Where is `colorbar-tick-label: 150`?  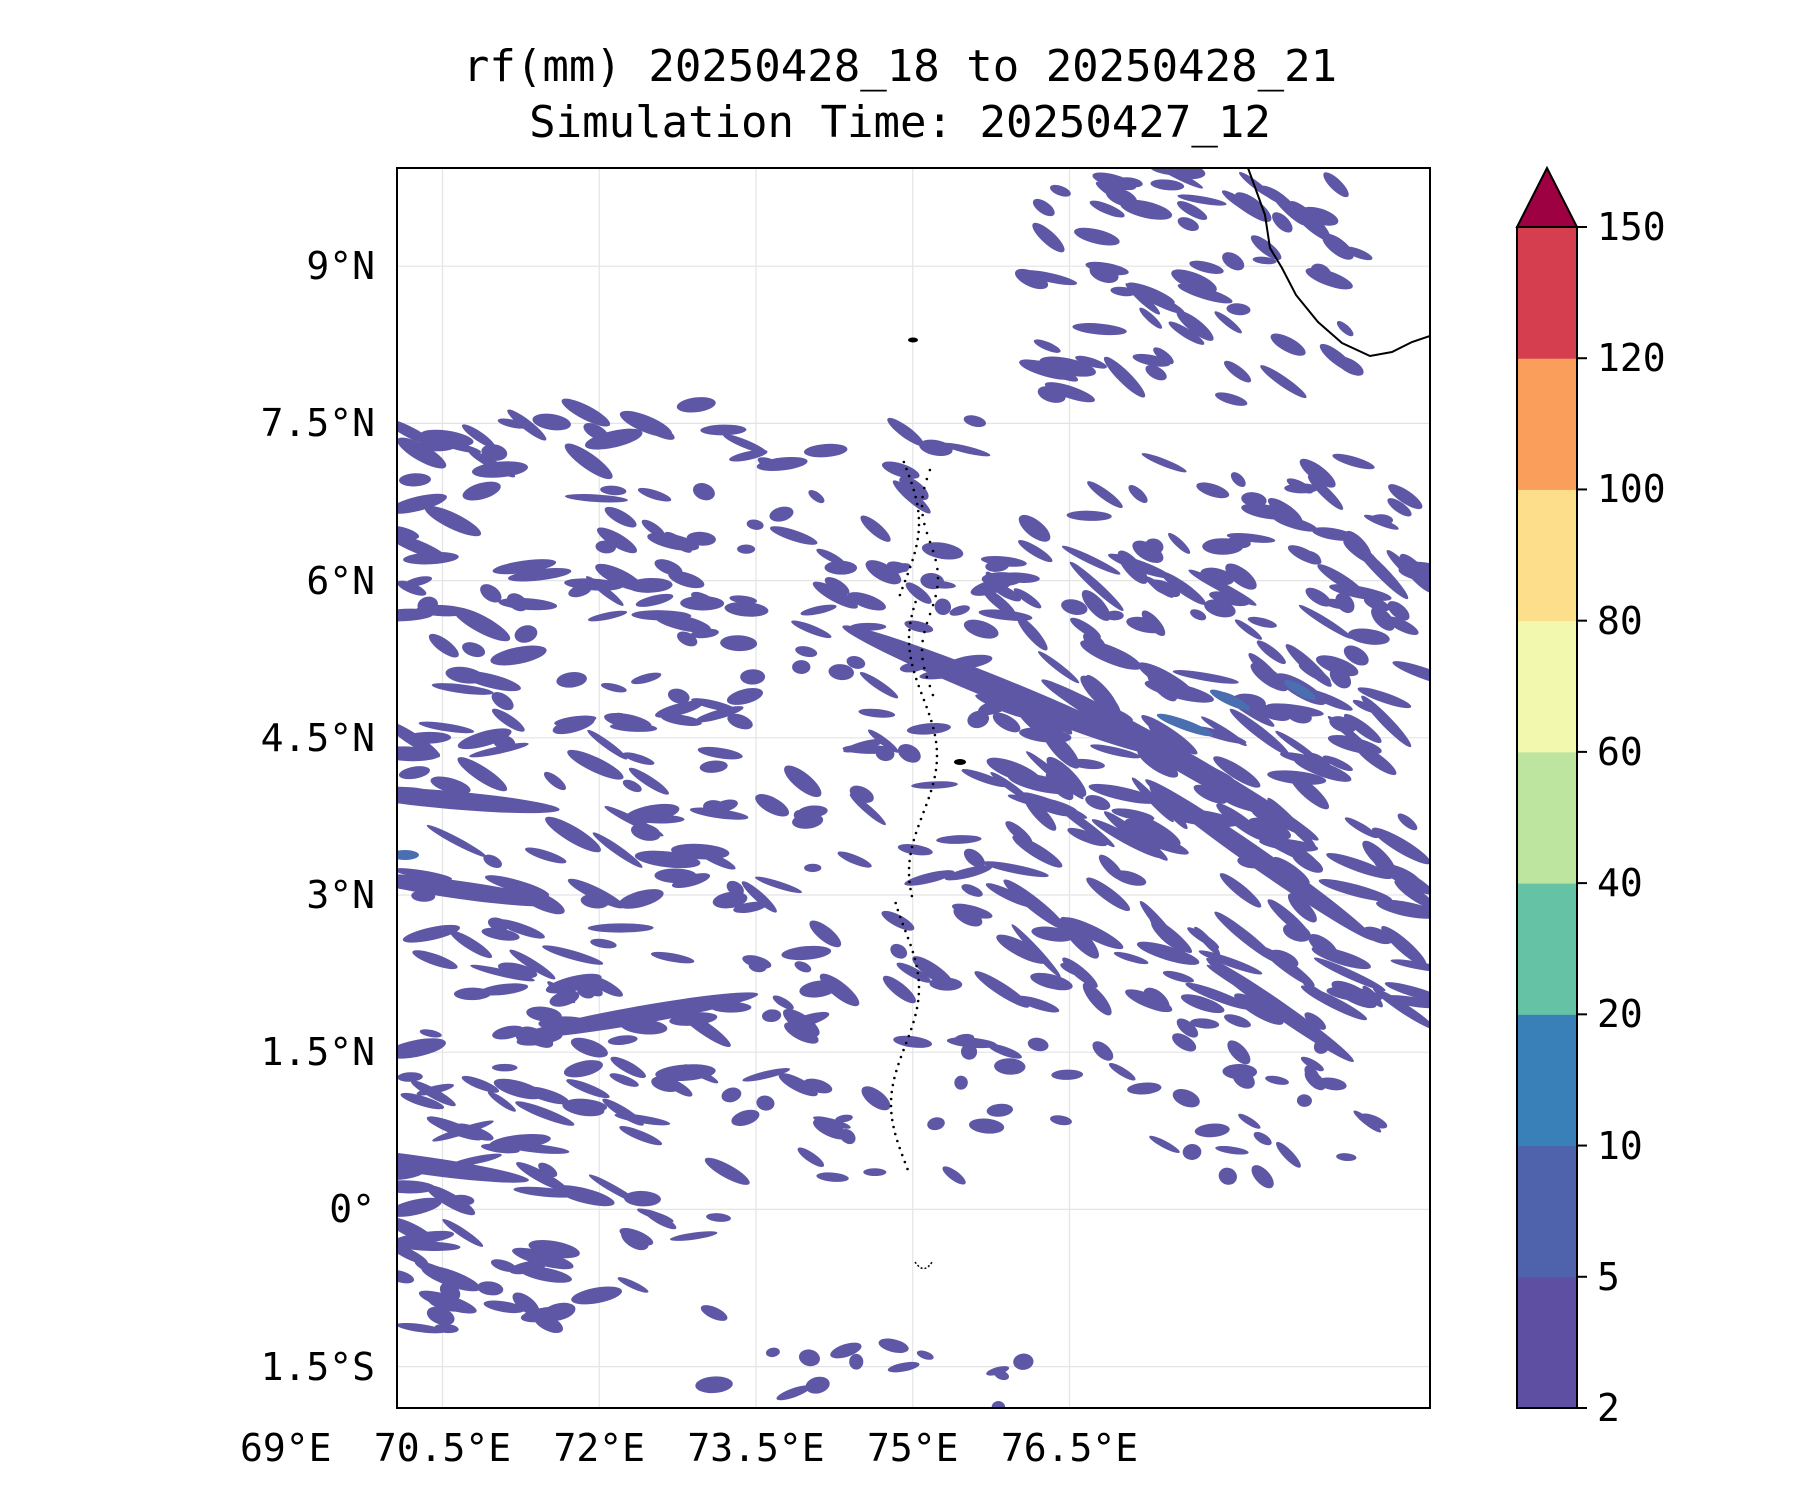 colorbar-tick-label: 150 is located at coordinates (1631, 227).